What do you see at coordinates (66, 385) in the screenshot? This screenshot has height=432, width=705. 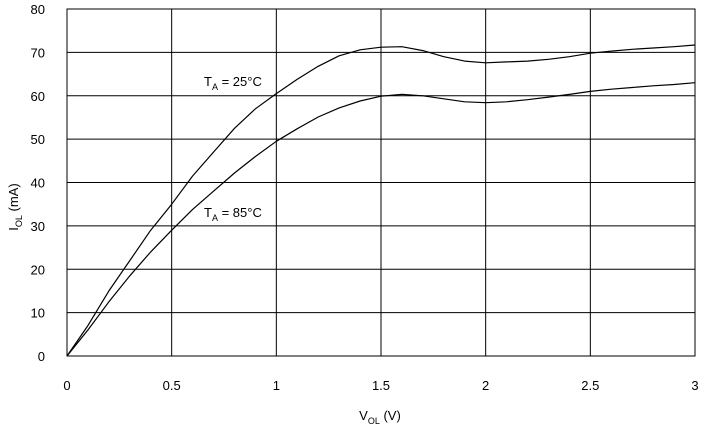 I see `x-tick-label: 0` at bounding box center [66, 385].